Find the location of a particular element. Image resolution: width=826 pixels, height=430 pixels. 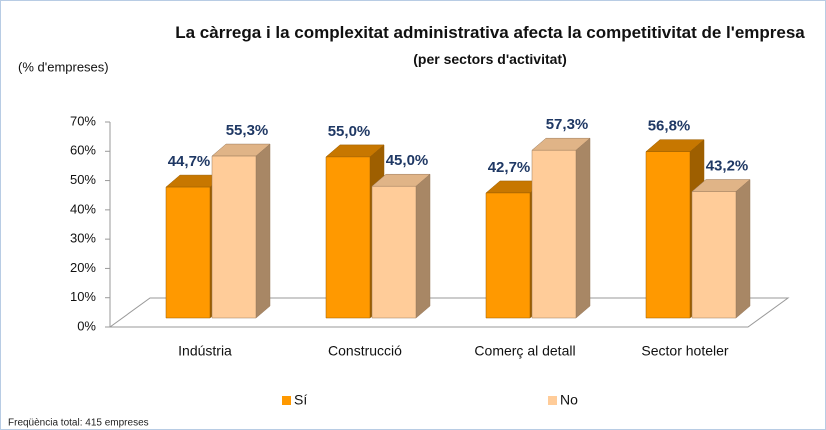

value-label: 42,7% is located at coordinates (509, 167).